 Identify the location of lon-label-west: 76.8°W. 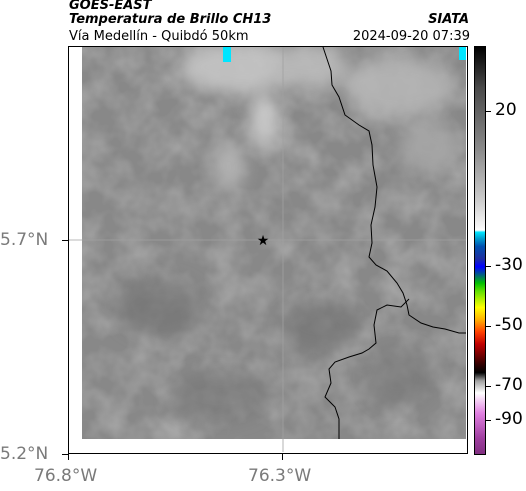
(66, 476).